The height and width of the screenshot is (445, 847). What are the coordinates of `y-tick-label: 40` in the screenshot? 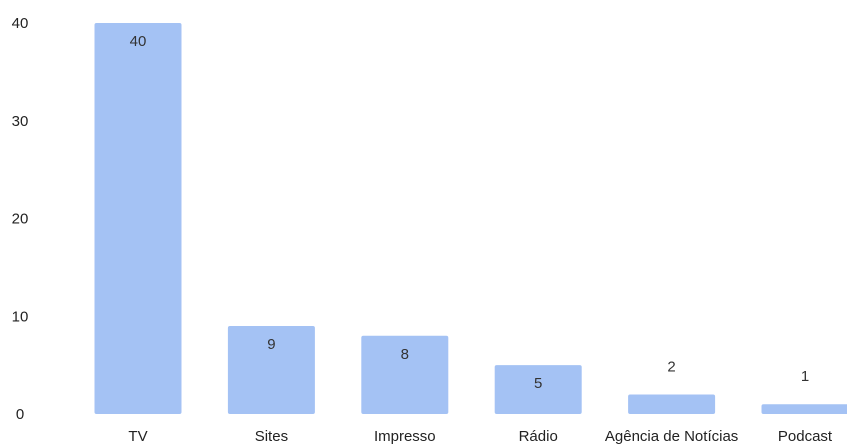 It's located at (20, 23).